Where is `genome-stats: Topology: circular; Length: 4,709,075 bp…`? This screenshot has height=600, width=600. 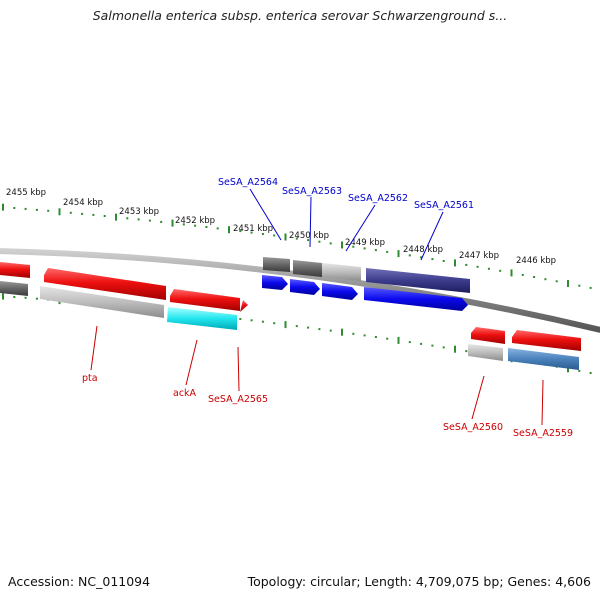 genome-stats: Topology: circular; Length: 4,709,075 bp… is located at coordinates (419, 581).